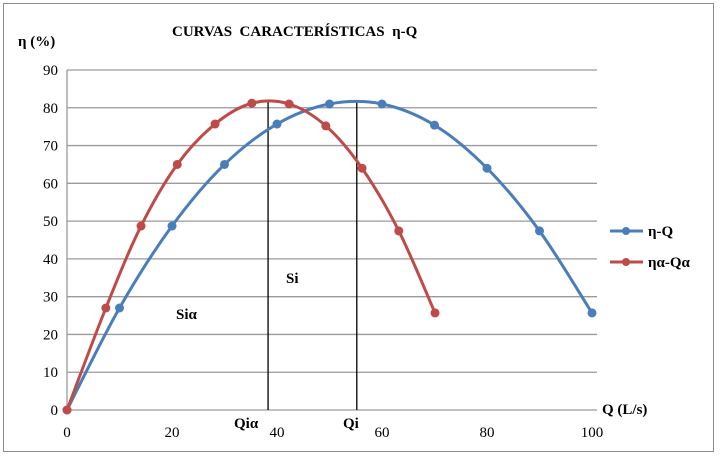 This screenshot has width=721, height=460. Describe the element at coordinates (50, 184) in the screenshot. I see `y-tick-label: 60` at that location.